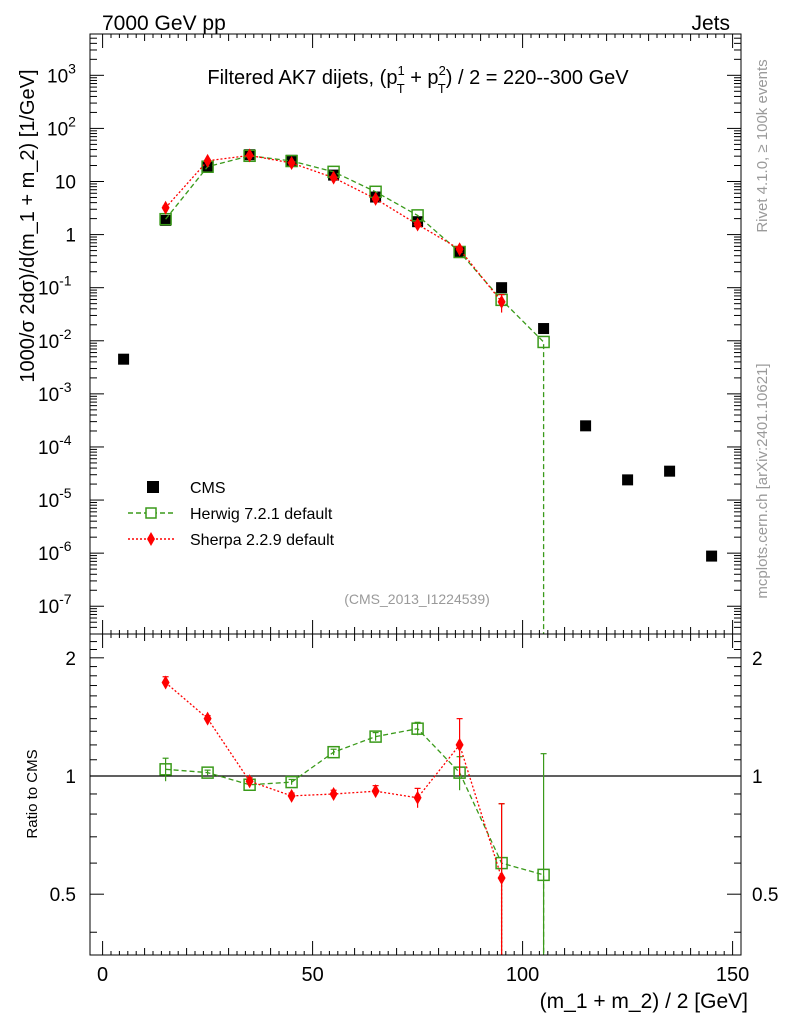  What do you see at coordinates (55, 445) in the screenshot?
I see `y-tick-label: 10⁻⁴` at bounding box center [55, 445].